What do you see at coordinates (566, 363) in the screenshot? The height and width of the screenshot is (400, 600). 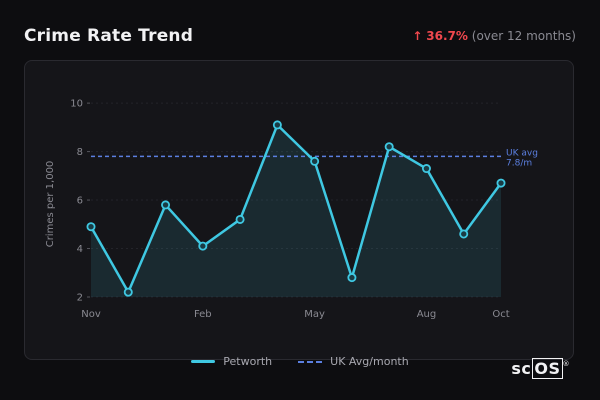 I see `logo-mark: ®` at bounding box center [566, 363].